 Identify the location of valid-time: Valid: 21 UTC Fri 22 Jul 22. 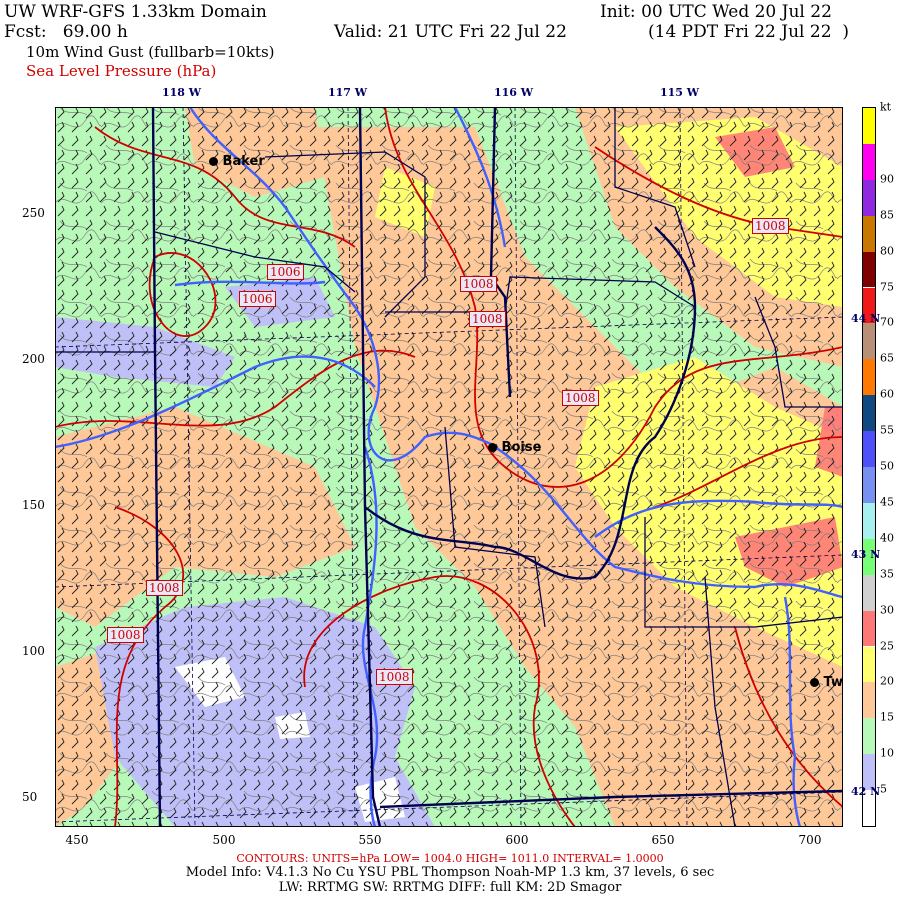
(450, 32).